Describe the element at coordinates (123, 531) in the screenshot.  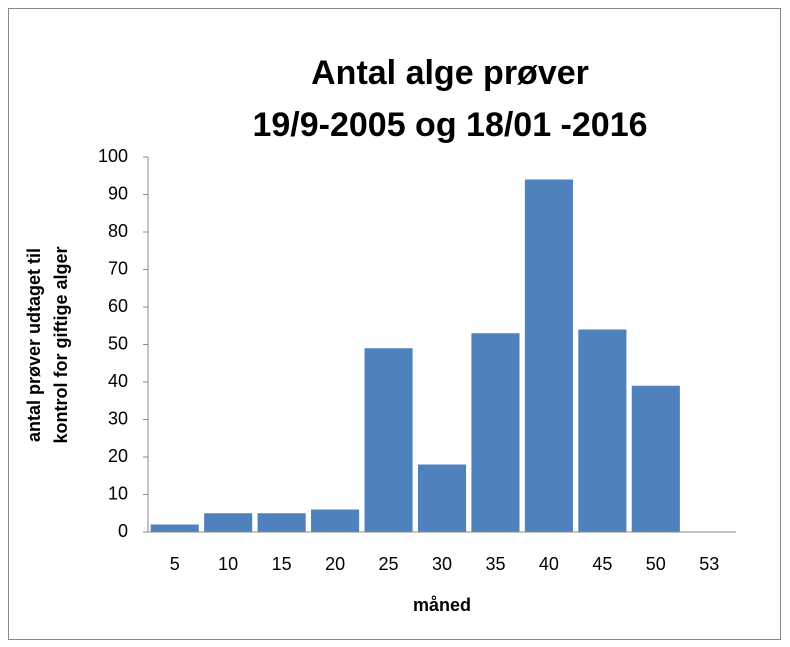
I see `y-tick-label: 0` at that location.